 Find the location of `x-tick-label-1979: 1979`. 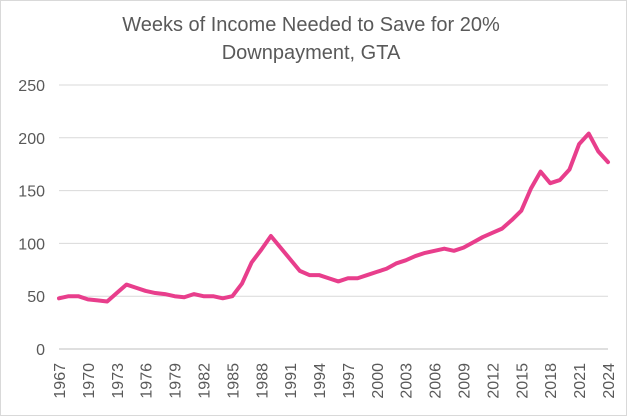

x-tick-label-1979: 1979 is located at coordinates (176, 381).